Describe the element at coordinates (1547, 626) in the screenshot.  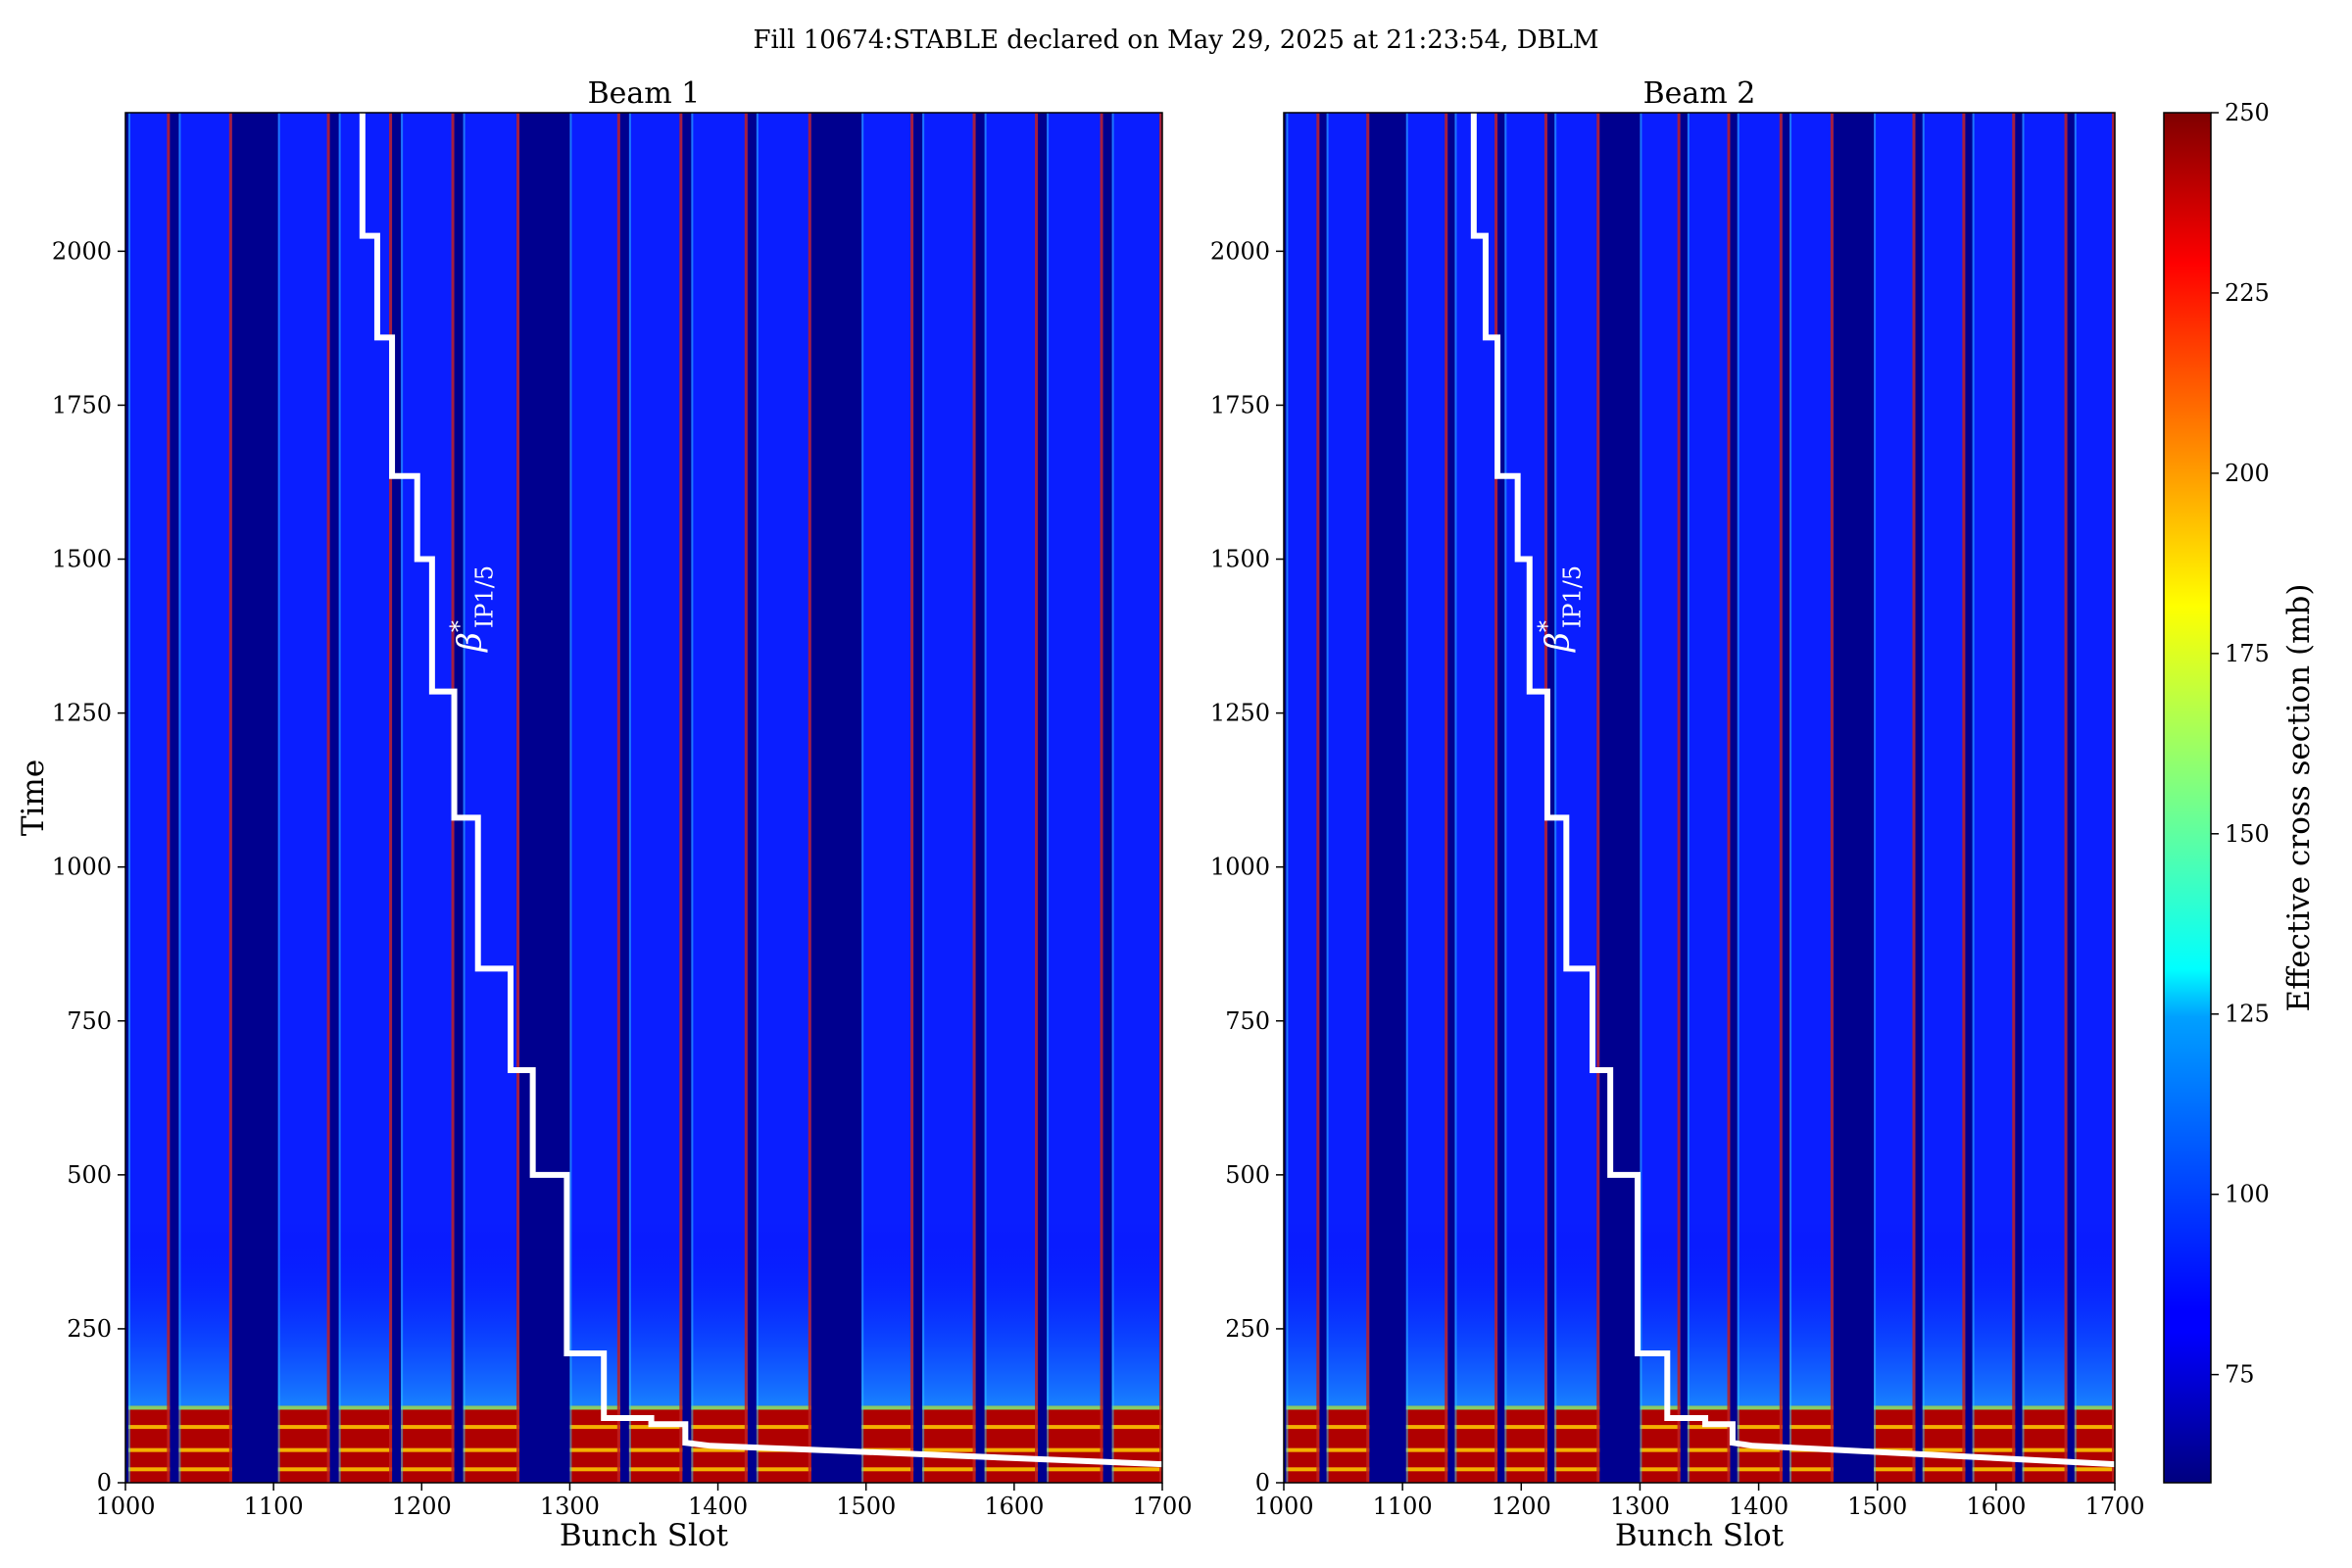
I see `beta-superscript: *` at that location.